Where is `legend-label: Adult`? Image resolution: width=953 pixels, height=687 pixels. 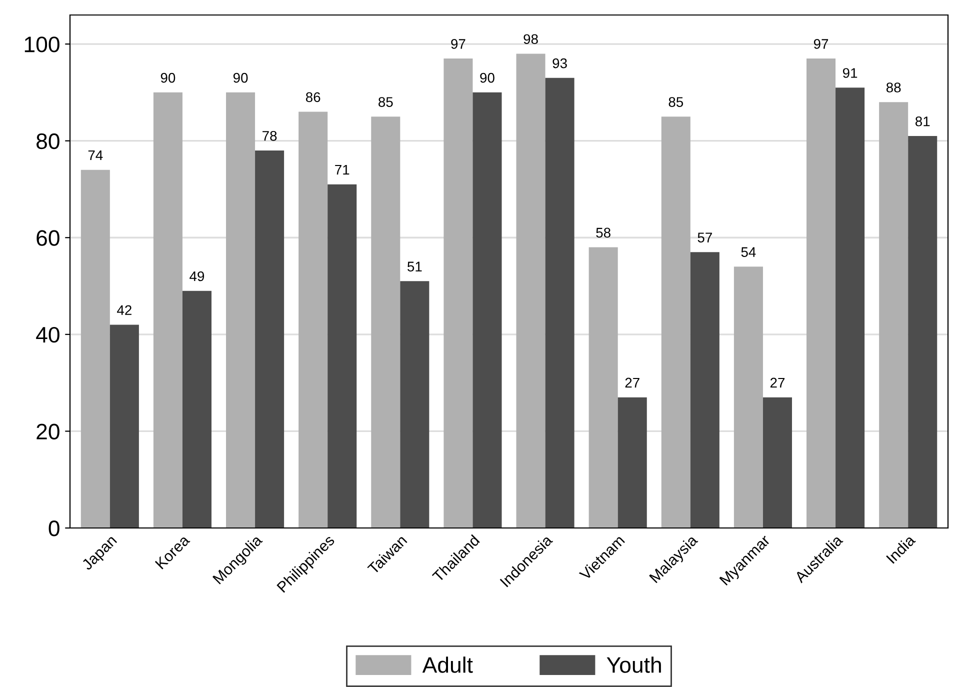
legend-label: Adult is located at coordinates (447, 664).